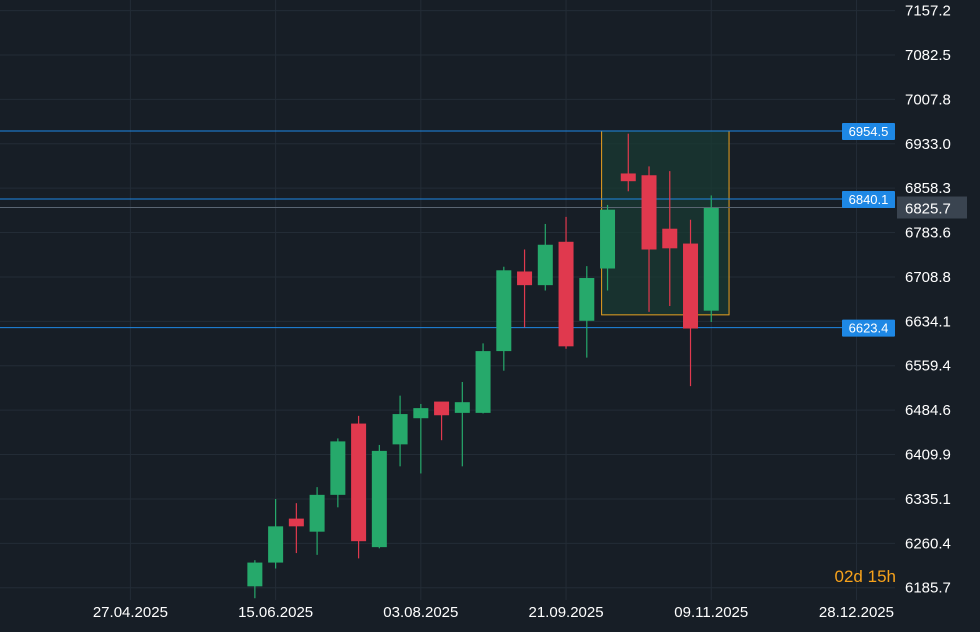 The image size is (980, 632). Describe the element at coordinates (891, 576) in the screenshot. I see `countdown-hour-unit: h` at that location.